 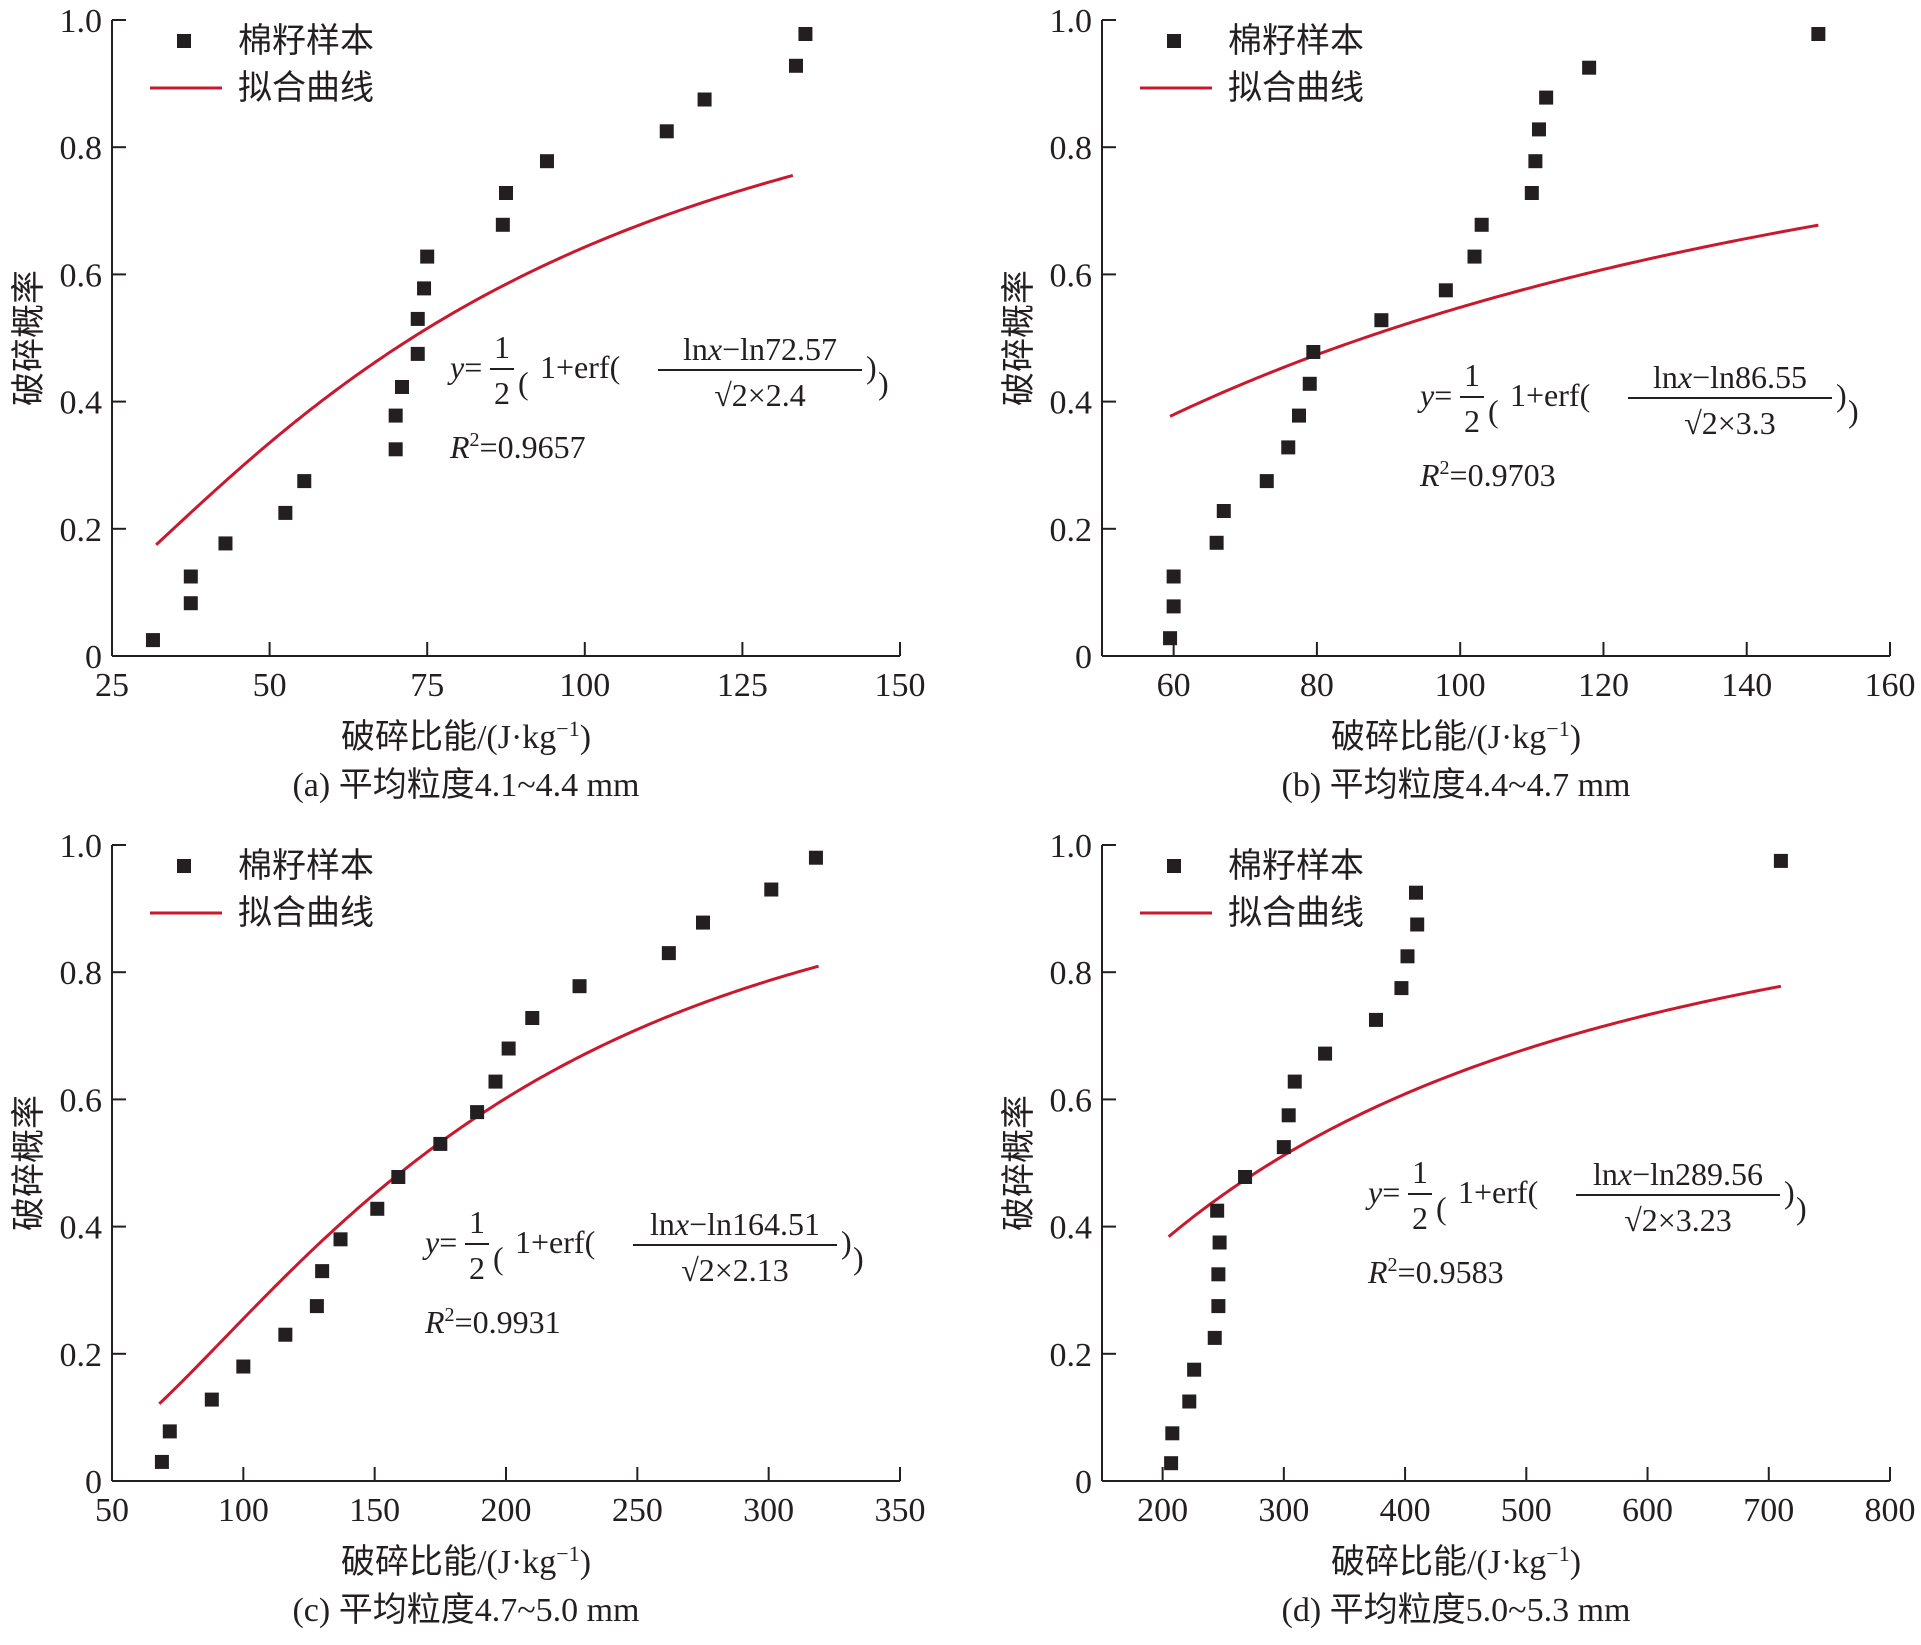 What do you see at coordinates (1296, 913) in the screenshot?
I see `legend-label-line: 拟合曲线` at bounding box center [1296, 913].